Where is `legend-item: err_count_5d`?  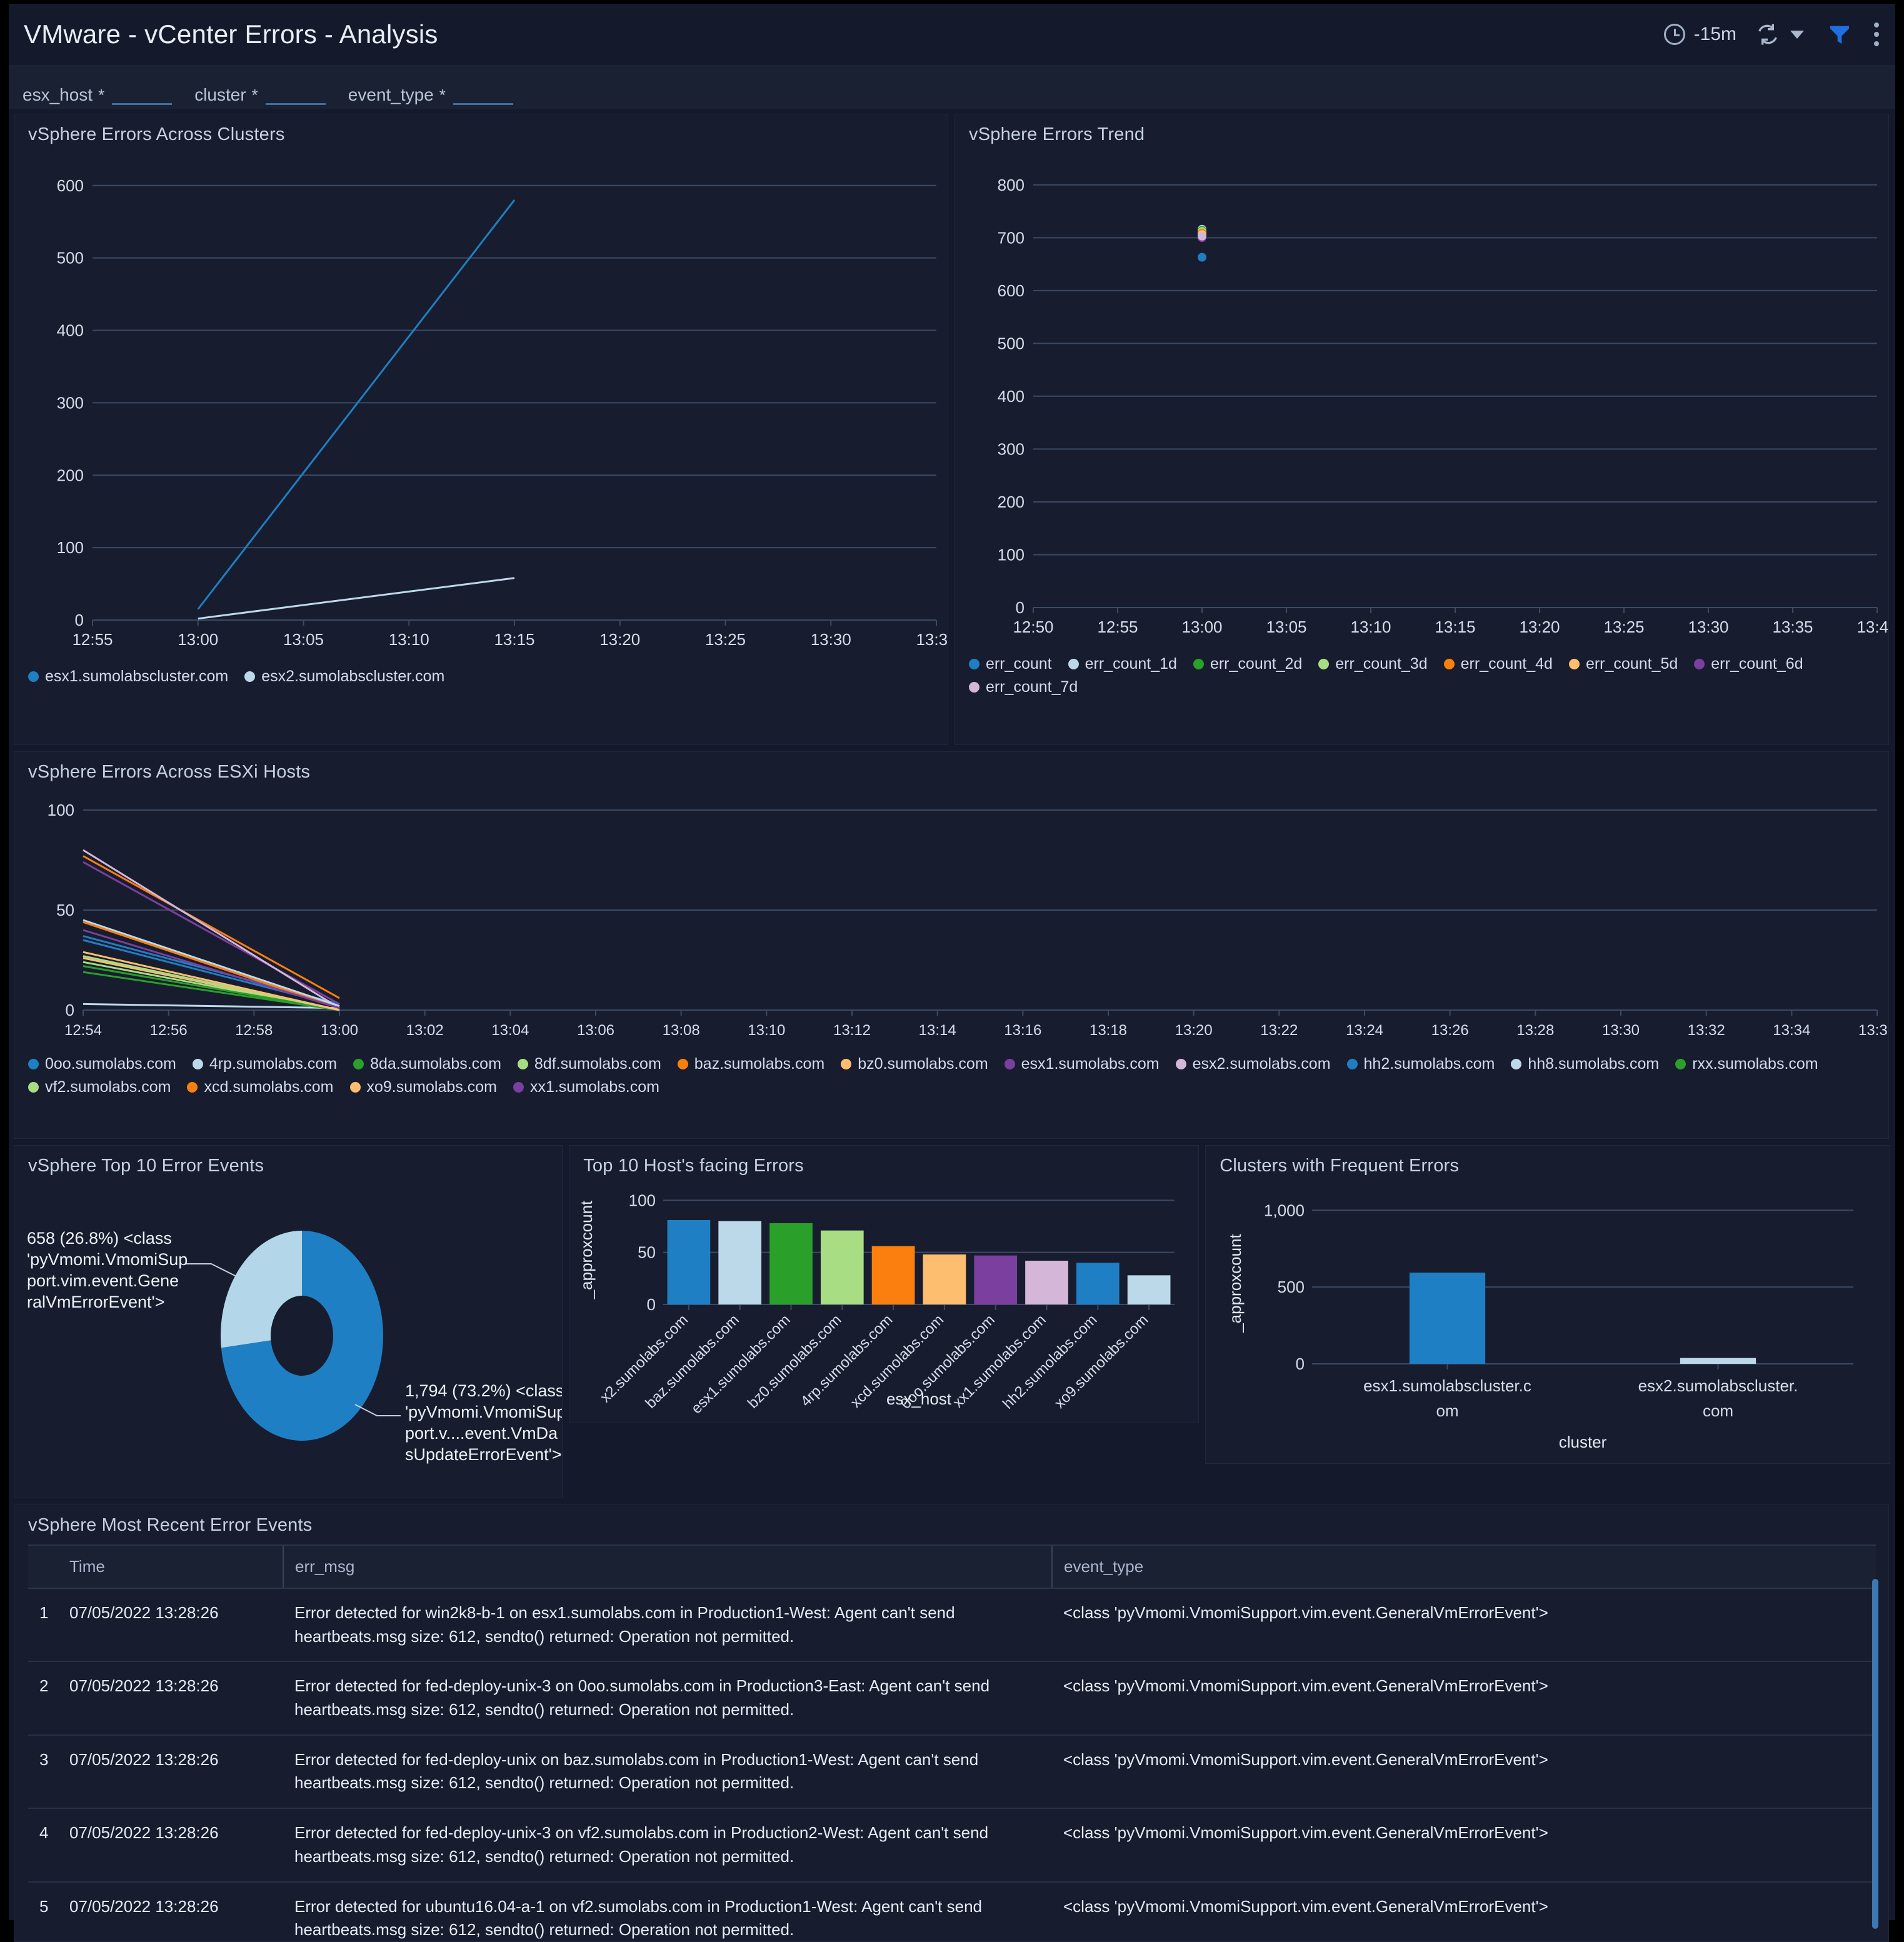 legend-item: err_count_5d is located at coordinates (1624, 664).